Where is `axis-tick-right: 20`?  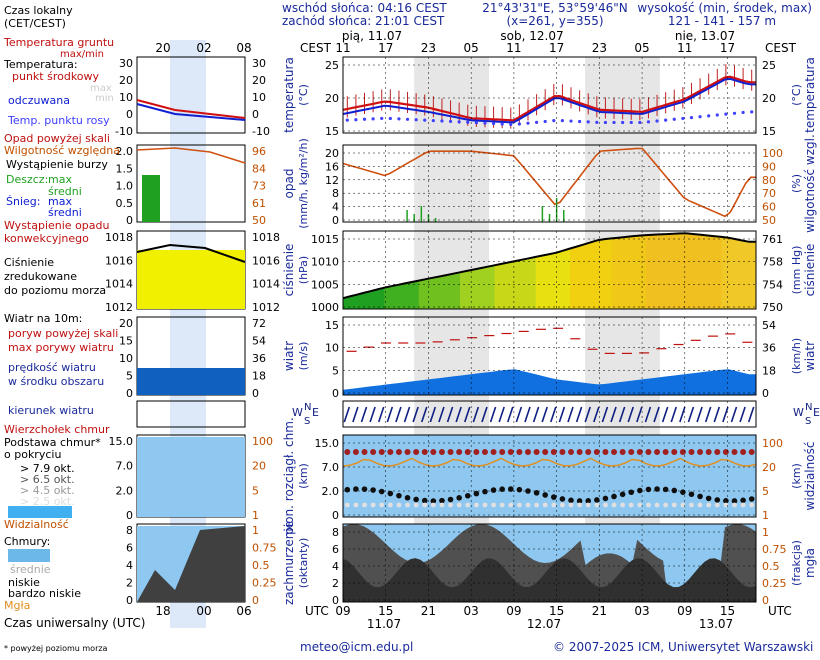 axis-tick-right: 20 is located at coordinates (769, 467).